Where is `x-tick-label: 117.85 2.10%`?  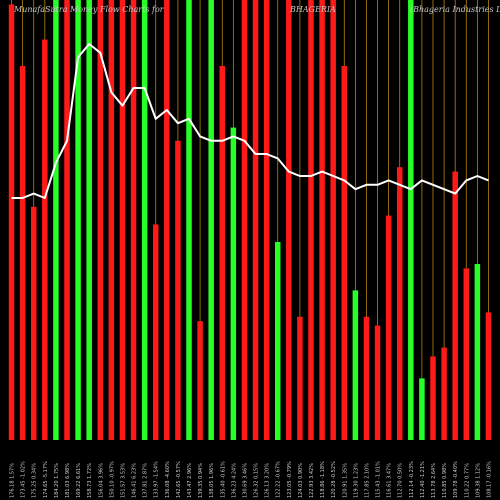
x-tick-label: 117.85 2.10% is located at coordinates (367, 480).